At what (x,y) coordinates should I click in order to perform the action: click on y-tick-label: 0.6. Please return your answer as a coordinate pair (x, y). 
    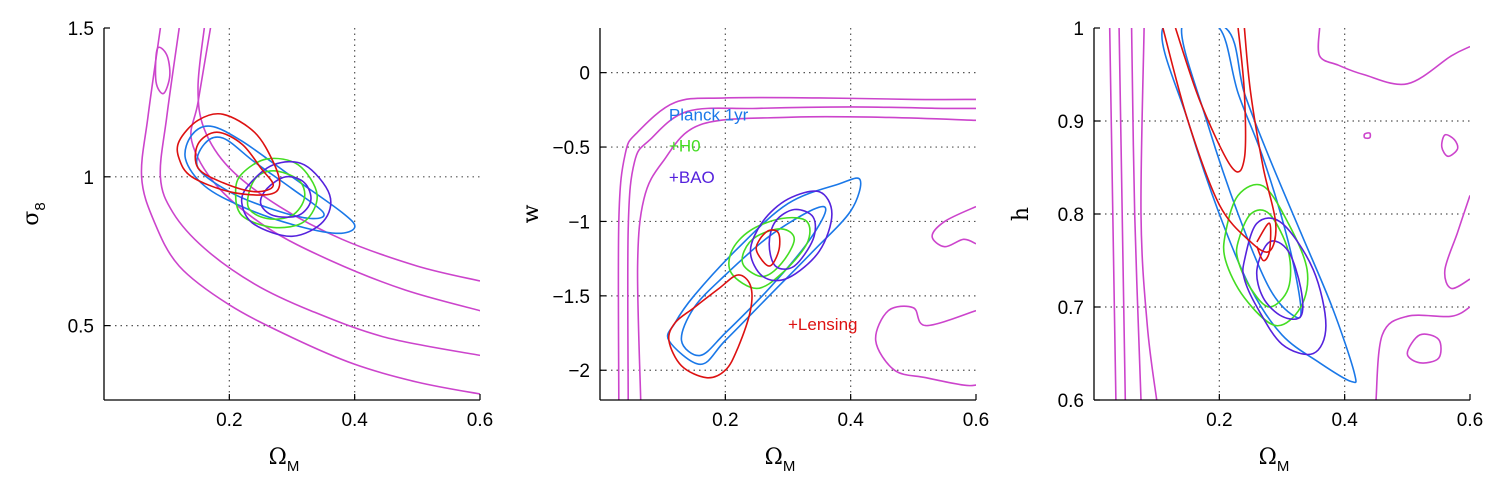
    Looking at the image, I should click on (1071, 401).